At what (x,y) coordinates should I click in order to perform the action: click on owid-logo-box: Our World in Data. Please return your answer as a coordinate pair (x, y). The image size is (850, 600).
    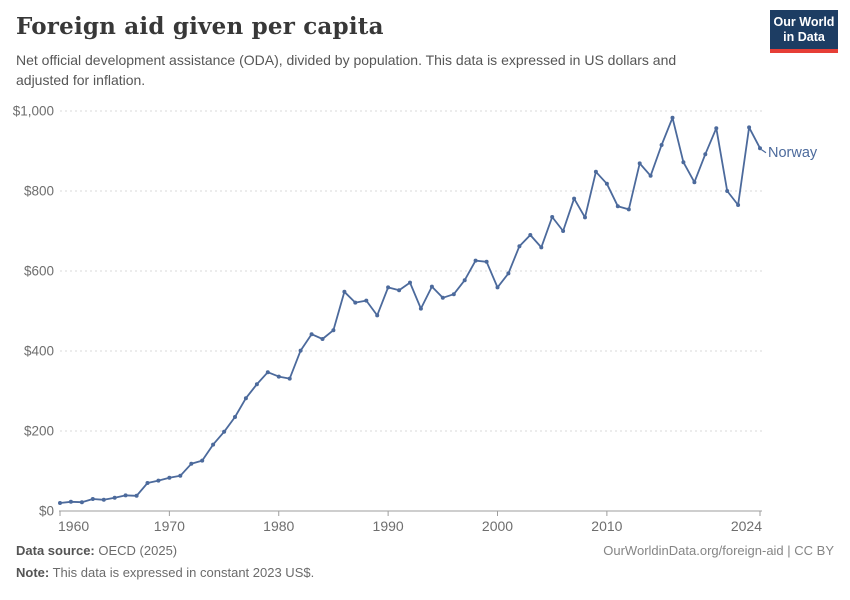
    Looking at the image, I should click on (804, 29).